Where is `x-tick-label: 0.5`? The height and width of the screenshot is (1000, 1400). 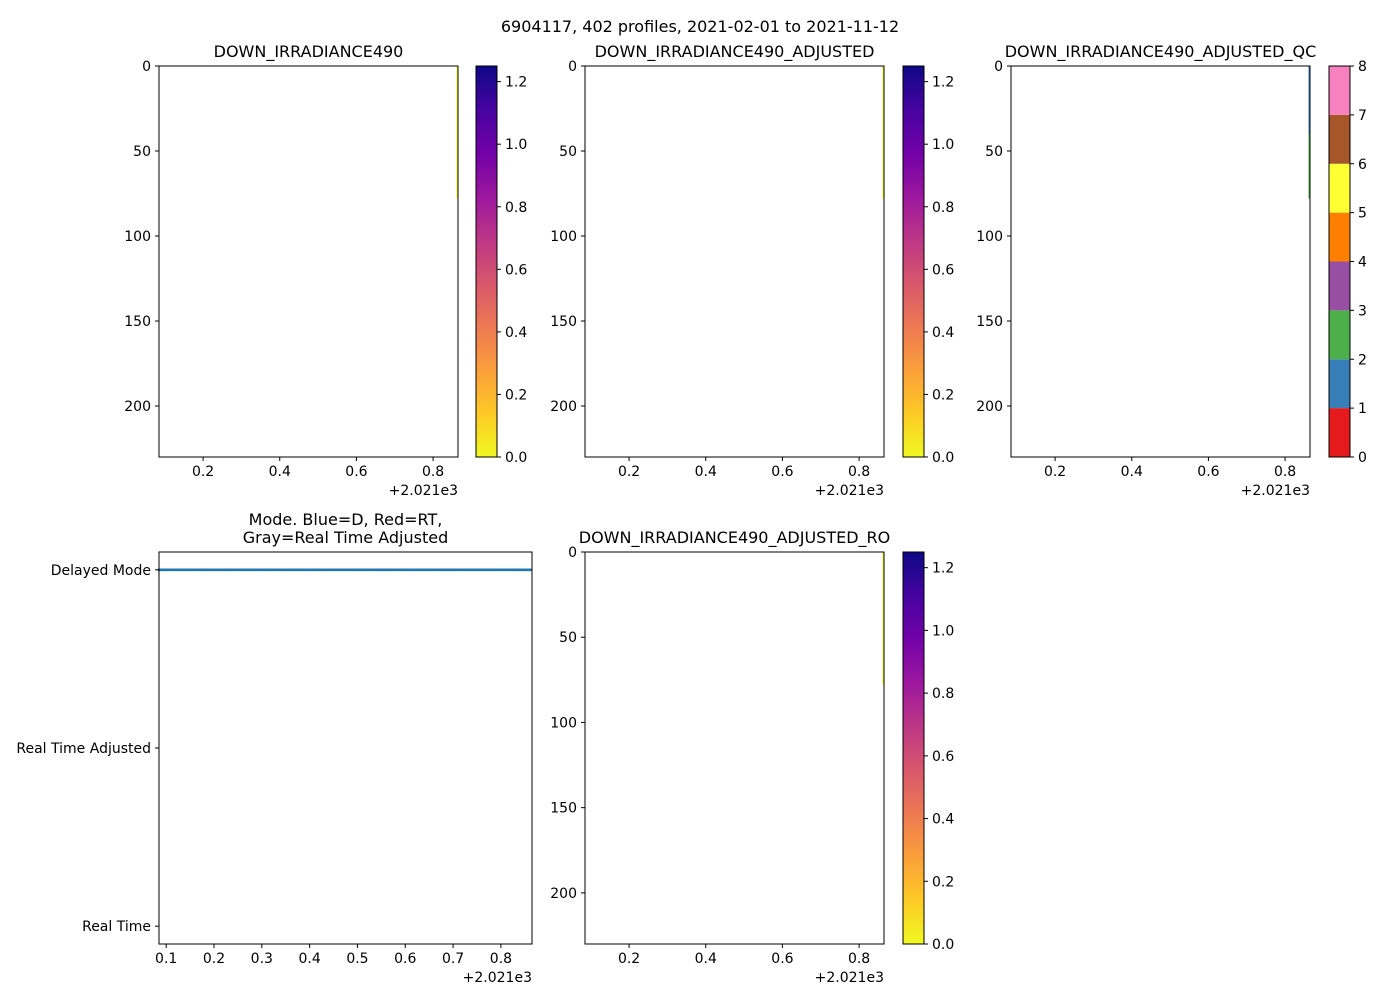
x-tick-label: 0.5 is located at coordinates (357, 959).